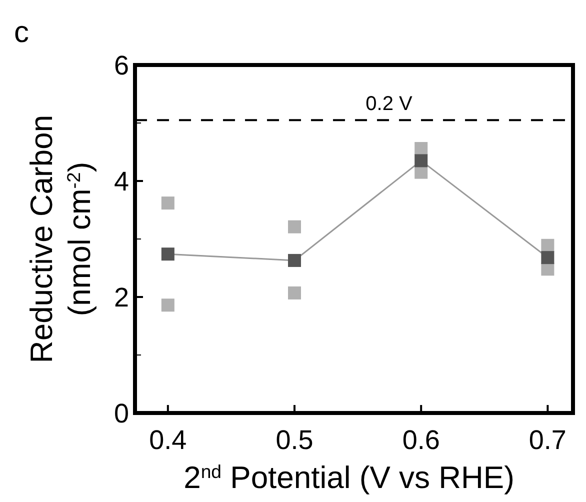 The height and width of the screenshot is (502, 586). I want to click on y-tick-label: 2, so click(121, 297).